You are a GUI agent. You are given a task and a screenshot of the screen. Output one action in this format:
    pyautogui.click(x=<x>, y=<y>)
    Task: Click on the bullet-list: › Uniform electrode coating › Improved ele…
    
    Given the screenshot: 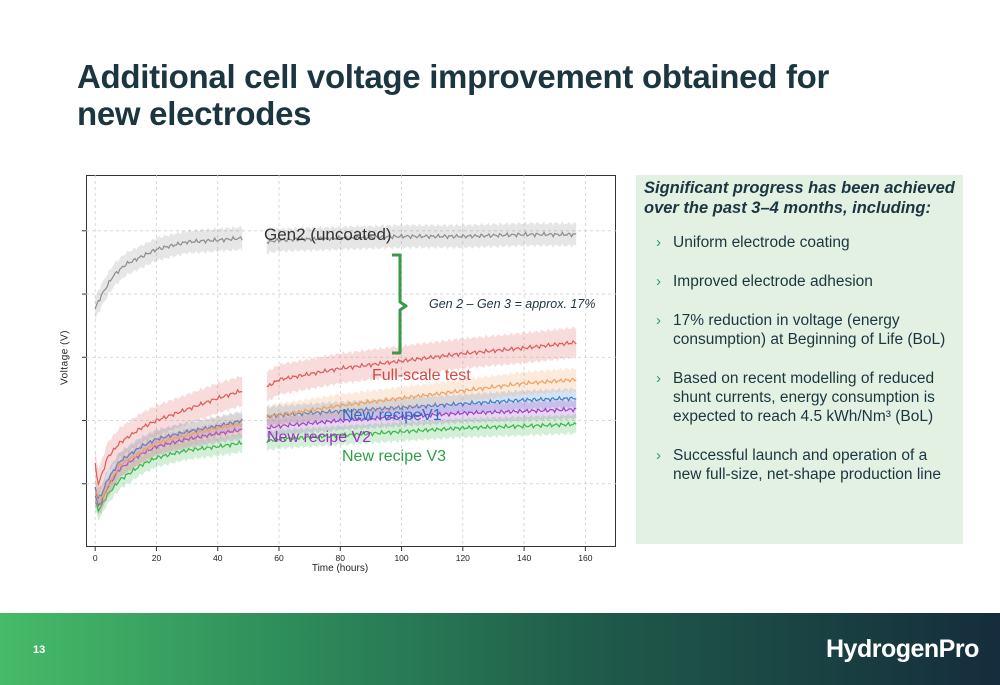 What is the action you would take?
    pyautogui.click(x=806, y=368)
    